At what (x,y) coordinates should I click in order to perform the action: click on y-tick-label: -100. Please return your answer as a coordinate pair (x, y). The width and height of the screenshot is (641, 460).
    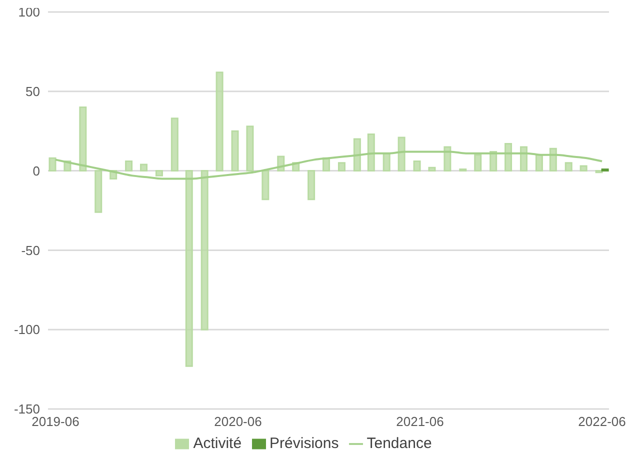
    Looking at the image, I should click on (27, 330).